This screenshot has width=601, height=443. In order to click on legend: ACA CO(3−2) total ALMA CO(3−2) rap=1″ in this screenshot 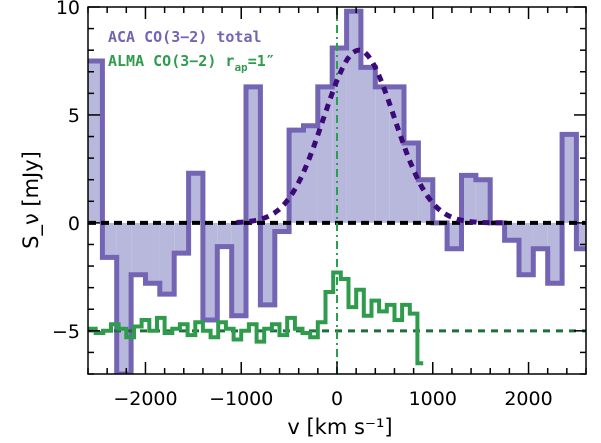, I will do `click(191, 51)`.